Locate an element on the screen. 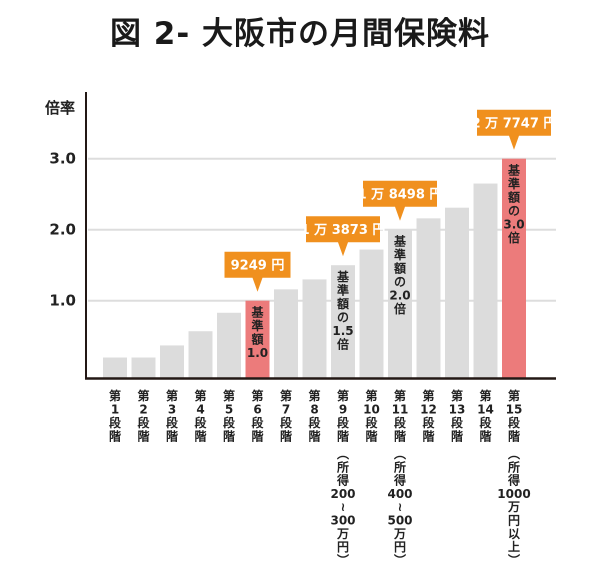 This screenshot has height=568, width=600. x-tick-note: ︵所得 1000 万円以上︶ is located at coordinates (513, 507).